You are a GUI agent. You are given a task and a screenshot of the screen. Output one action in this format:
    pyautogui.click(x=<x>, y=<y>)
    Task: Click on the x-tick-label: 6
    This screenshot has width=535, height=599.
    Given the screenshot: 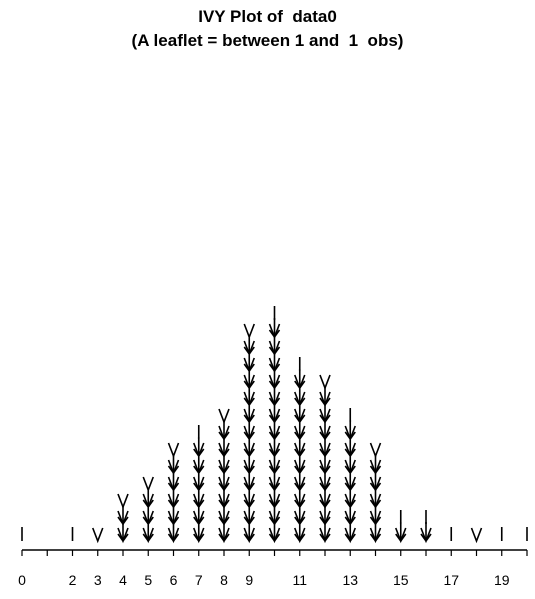 What is the action you would take?
    pyautogui.click(x=174, y=580)
    